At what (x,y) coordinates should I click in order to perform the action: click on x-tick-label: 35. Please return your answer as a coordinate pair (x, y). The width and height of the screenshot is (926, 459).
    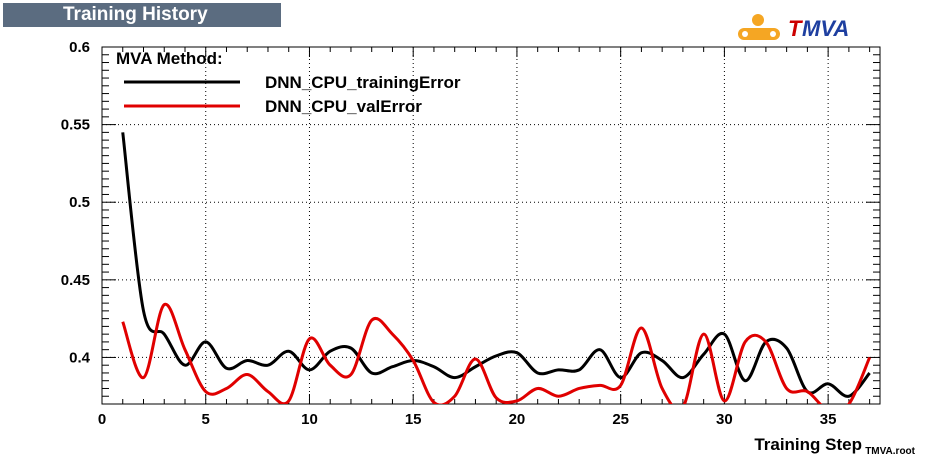
    Looking at the image, I should click on (828, 419).